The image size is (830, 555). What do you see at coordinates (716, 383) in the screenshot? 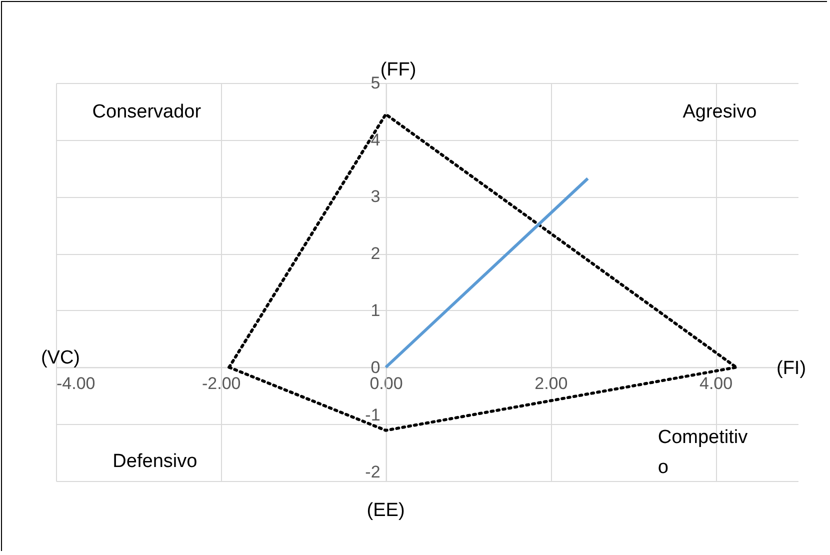
I see `x-tick-label: 4.00` at bounding box center [716, 383].